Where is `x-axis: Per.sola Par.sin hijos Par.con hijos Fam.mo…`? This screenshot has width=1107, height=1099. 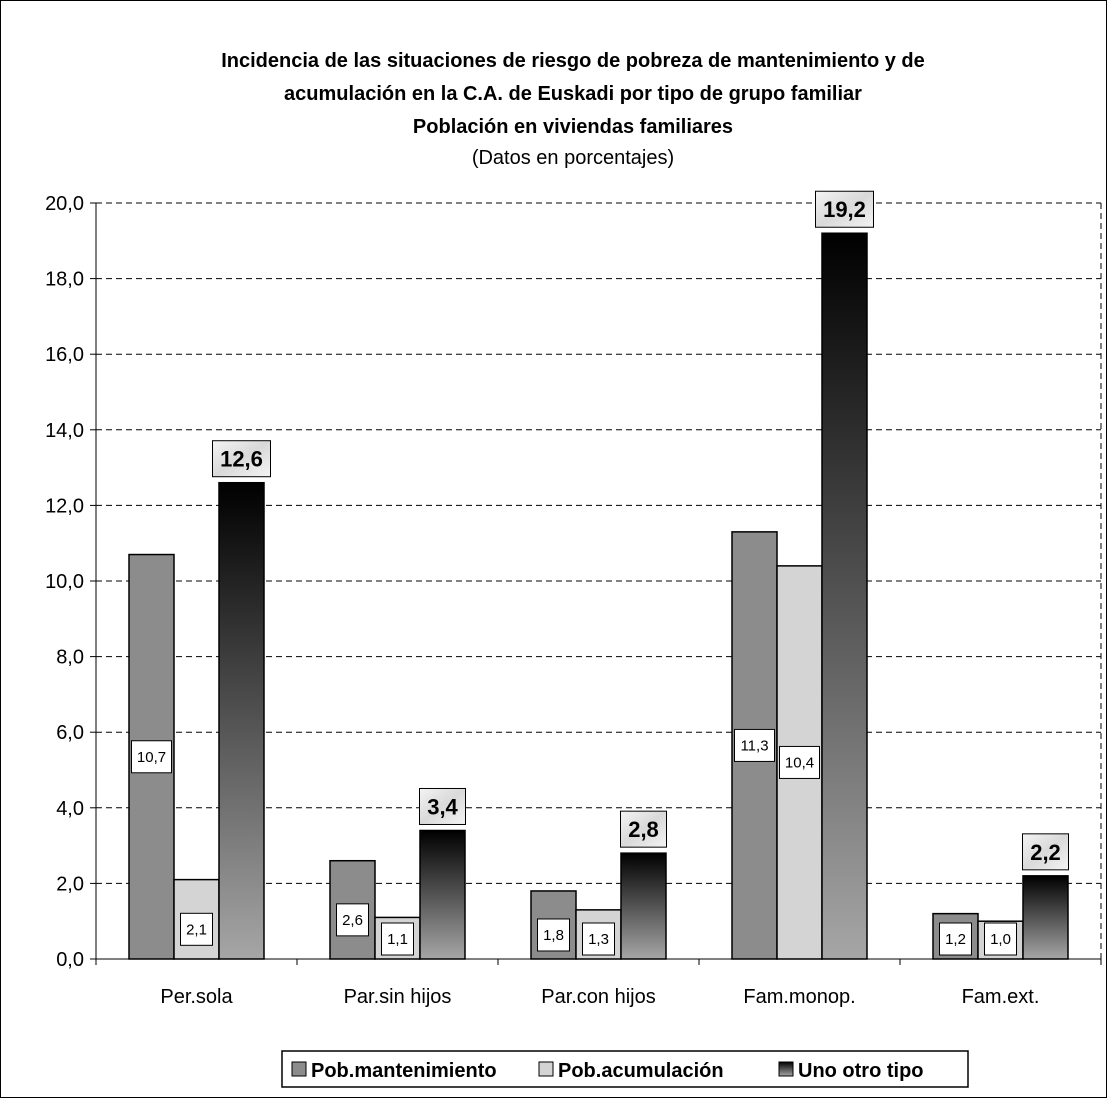
x-axis: Per.sola Par.sin hijos Par.con hijos Fam.mo… is located at coordinates (598, 983).